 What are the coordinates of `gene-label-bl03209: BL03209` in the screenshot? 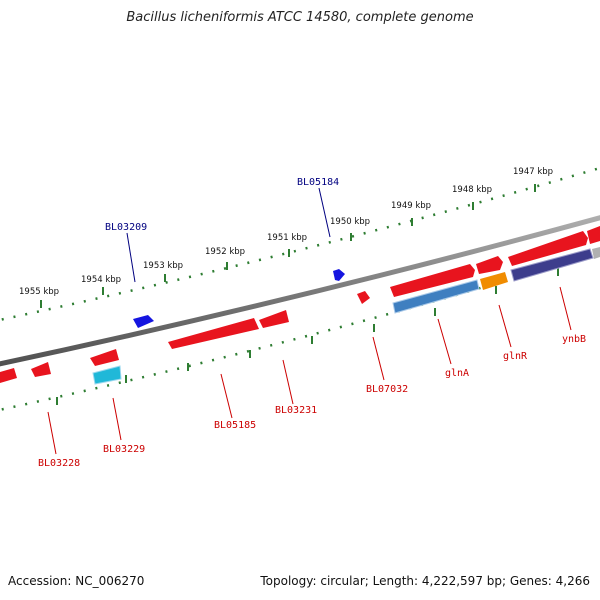 It's located at (126, 227).